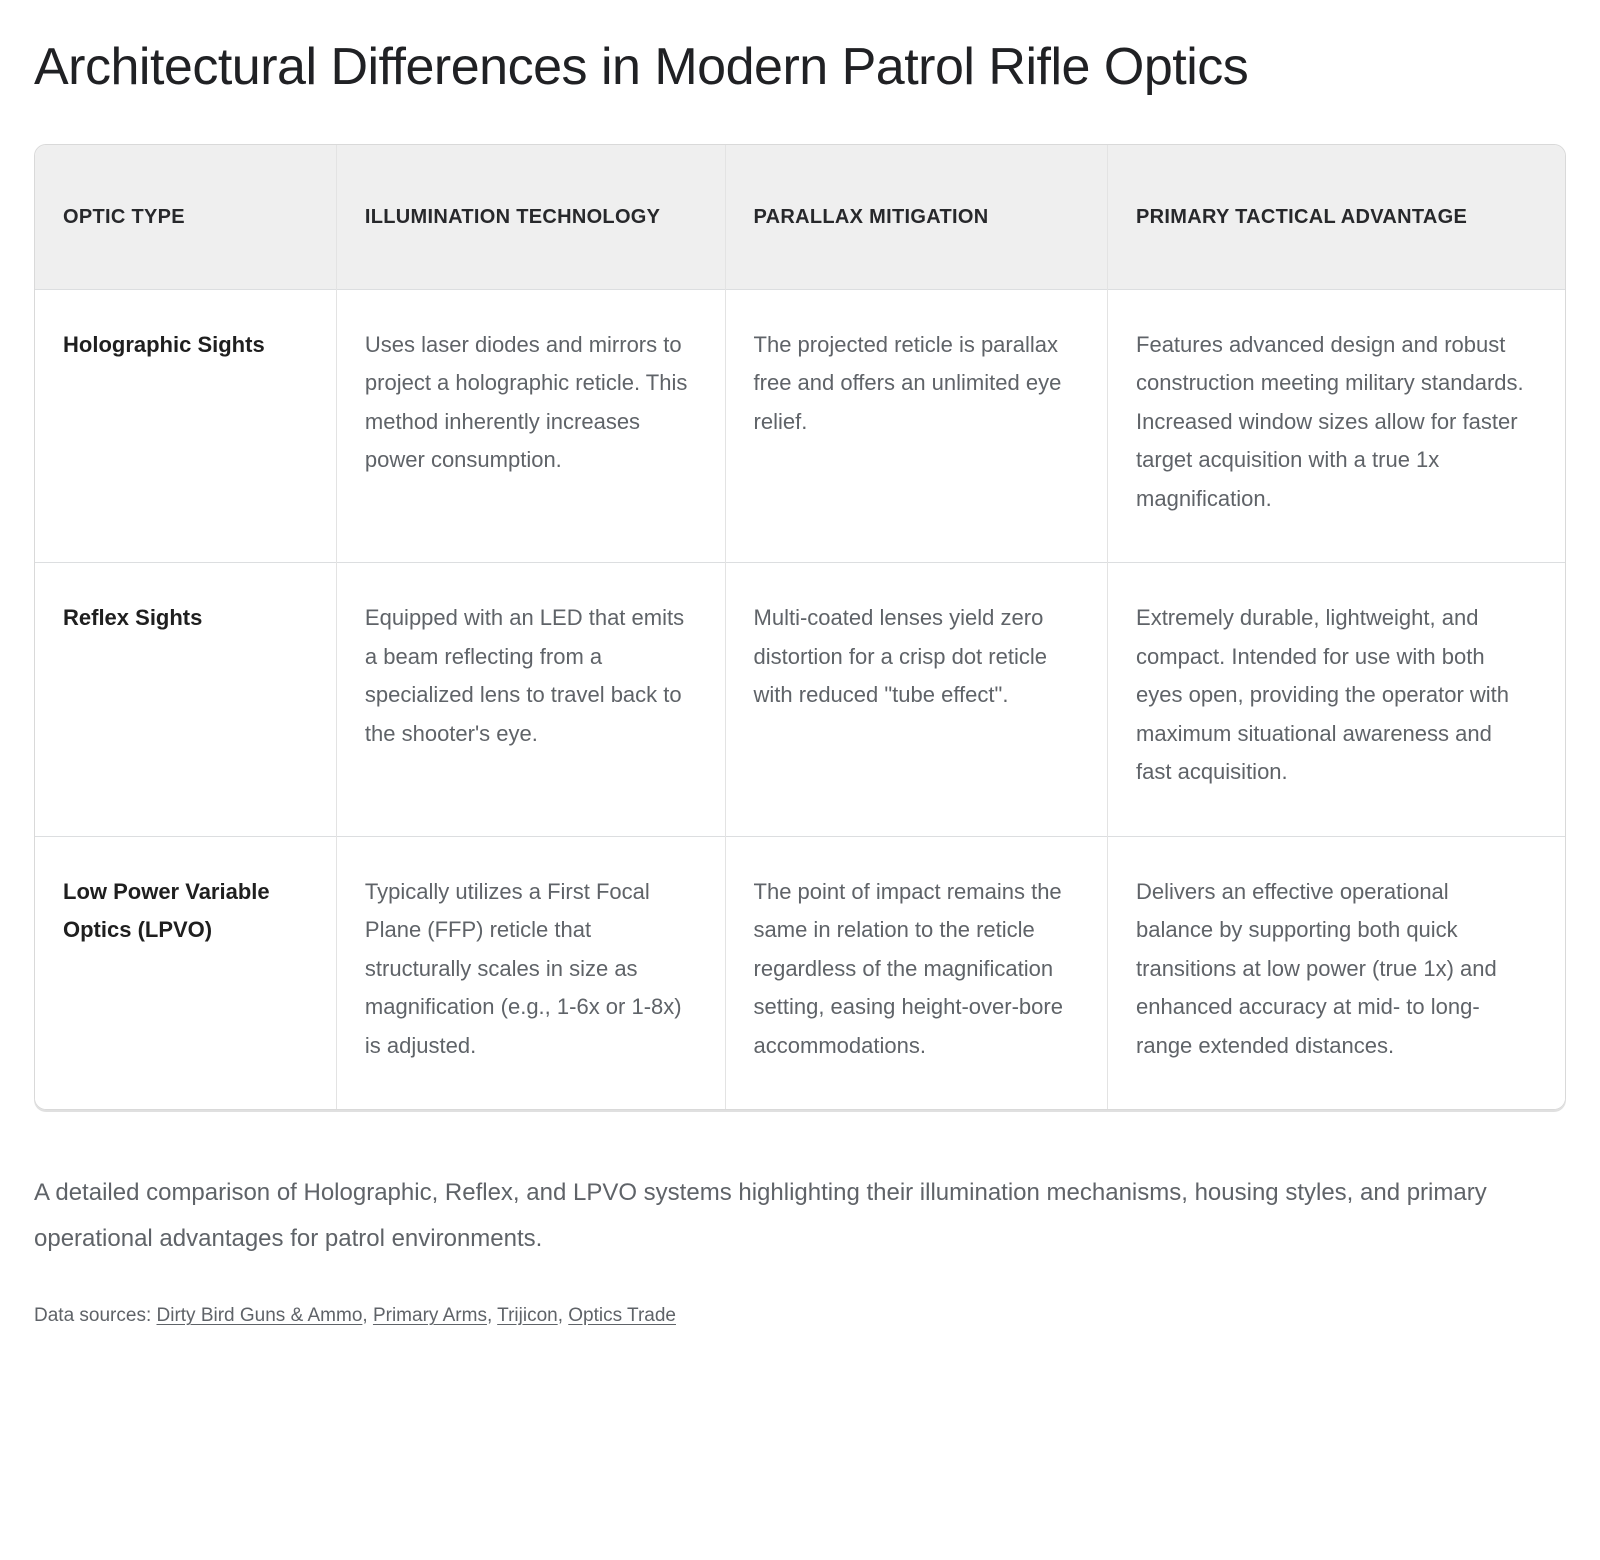 The width and height of the screenshot is (1600, 1560). What do you see at coordinates (186, 699) in the screenshot?
I see `cell-optic-type: Reflex Sights` at bounding box center [186, 699].